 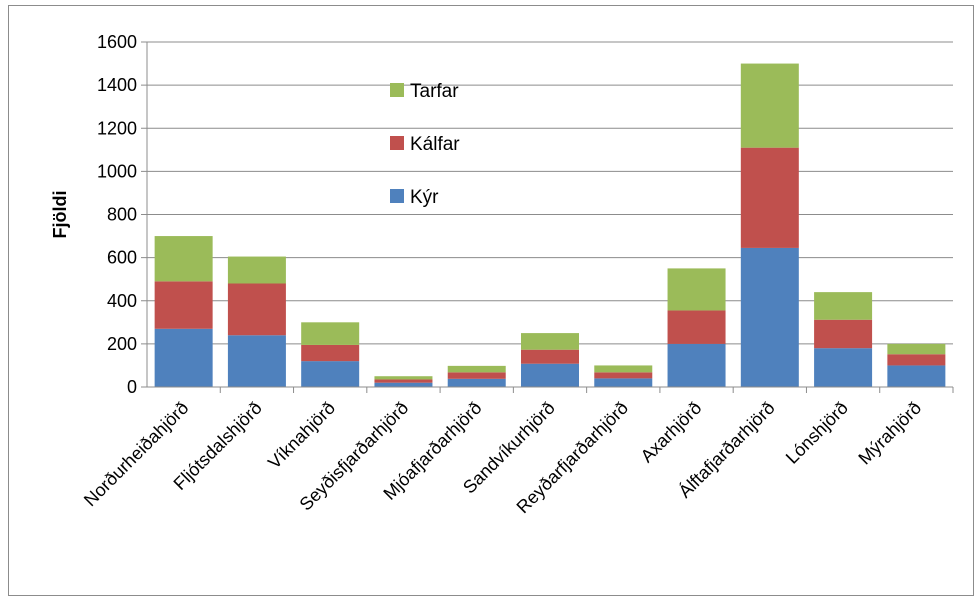 What do you see at coordinates (122, 301) in the screenshot?
I see `y-tick-label: 400` at bounding box center [122, 301].